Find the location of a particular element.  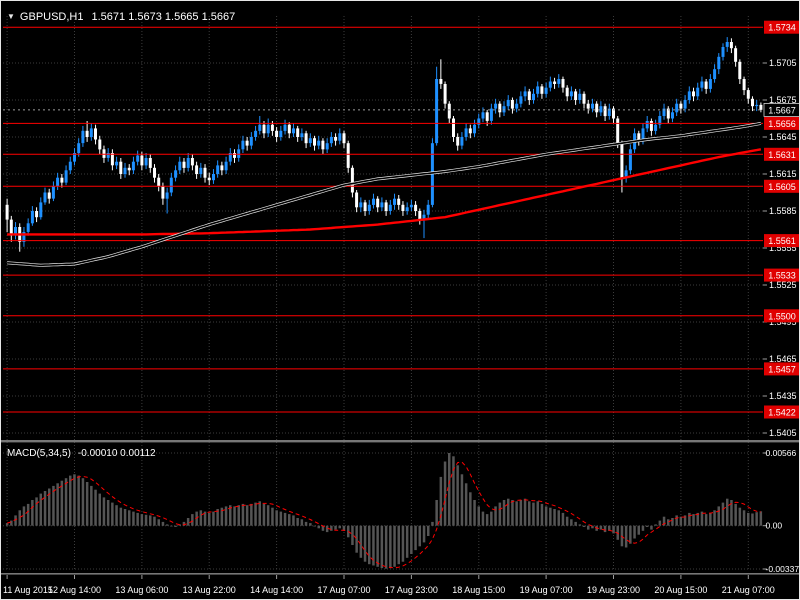

svg-text: 18 Aug 15:00 is located at coordinates (478, 590).